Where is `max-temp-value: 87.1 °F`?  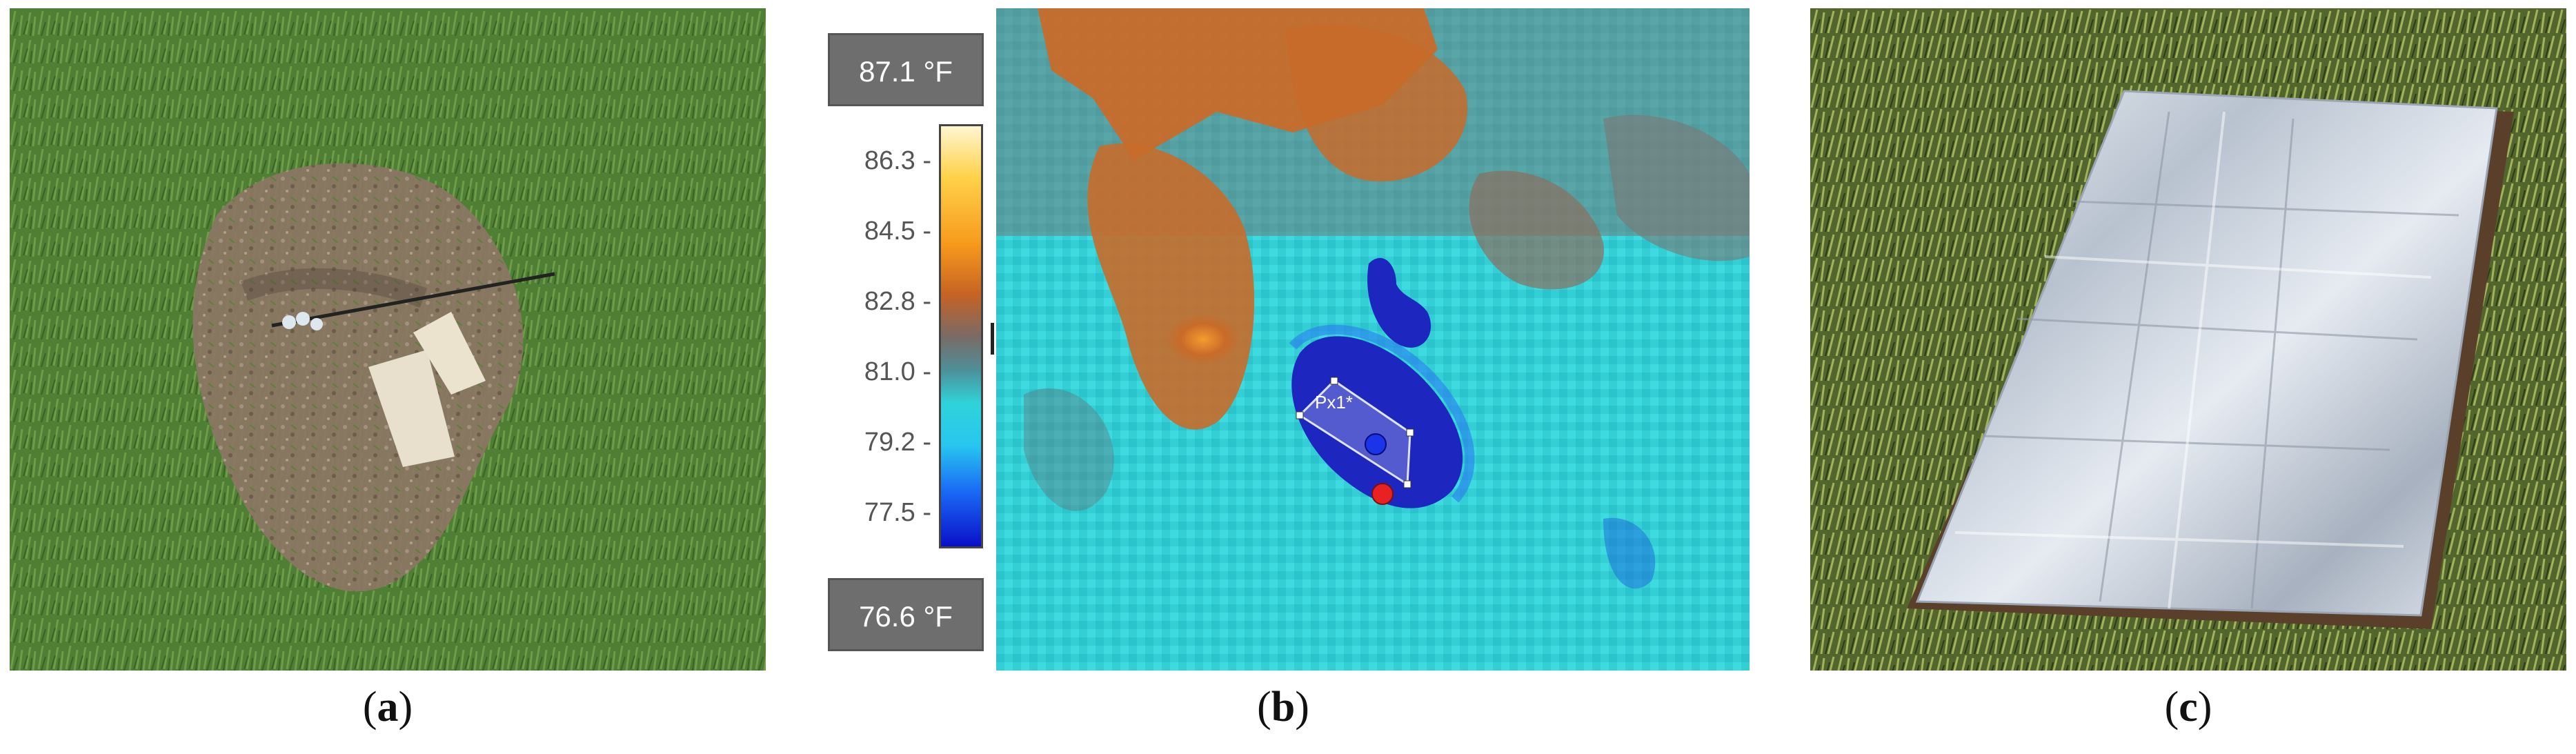
max-temp-value: 87.1 °F is located at coordinates (906, 71).